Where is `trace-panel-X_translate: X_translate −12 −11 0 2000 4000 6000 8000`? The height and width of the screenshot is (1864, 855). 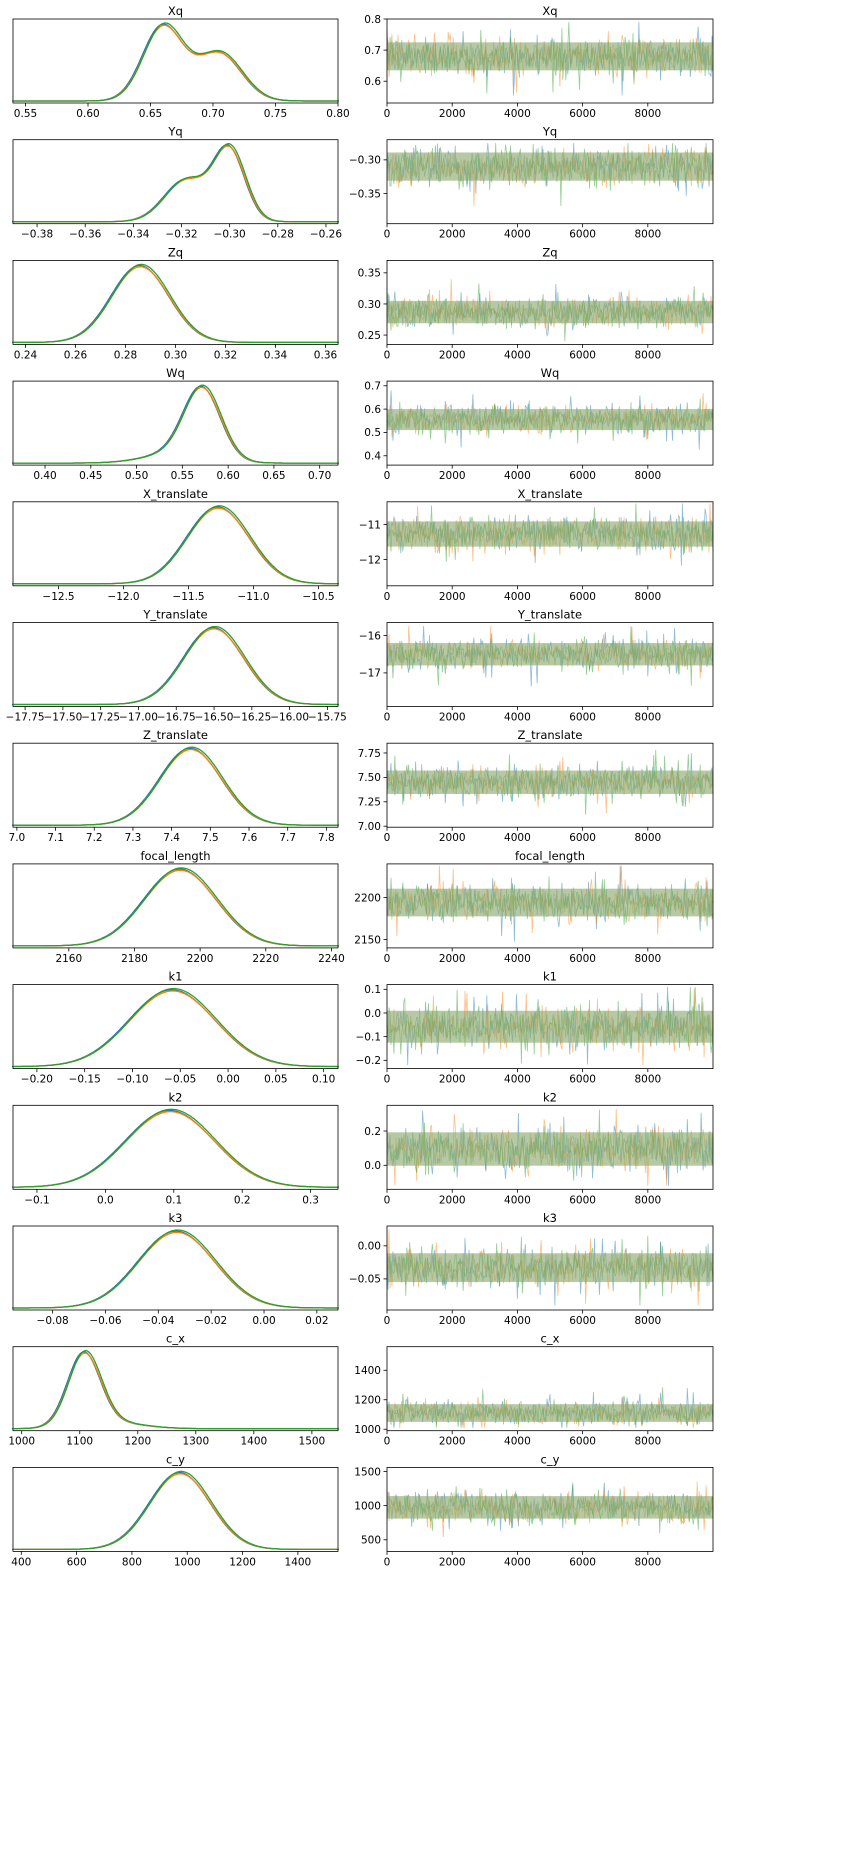
trace-panel-X_translate: X_translate −12 −11 0 2000 4000 6000 8000 is located at coordinates (536, 545).